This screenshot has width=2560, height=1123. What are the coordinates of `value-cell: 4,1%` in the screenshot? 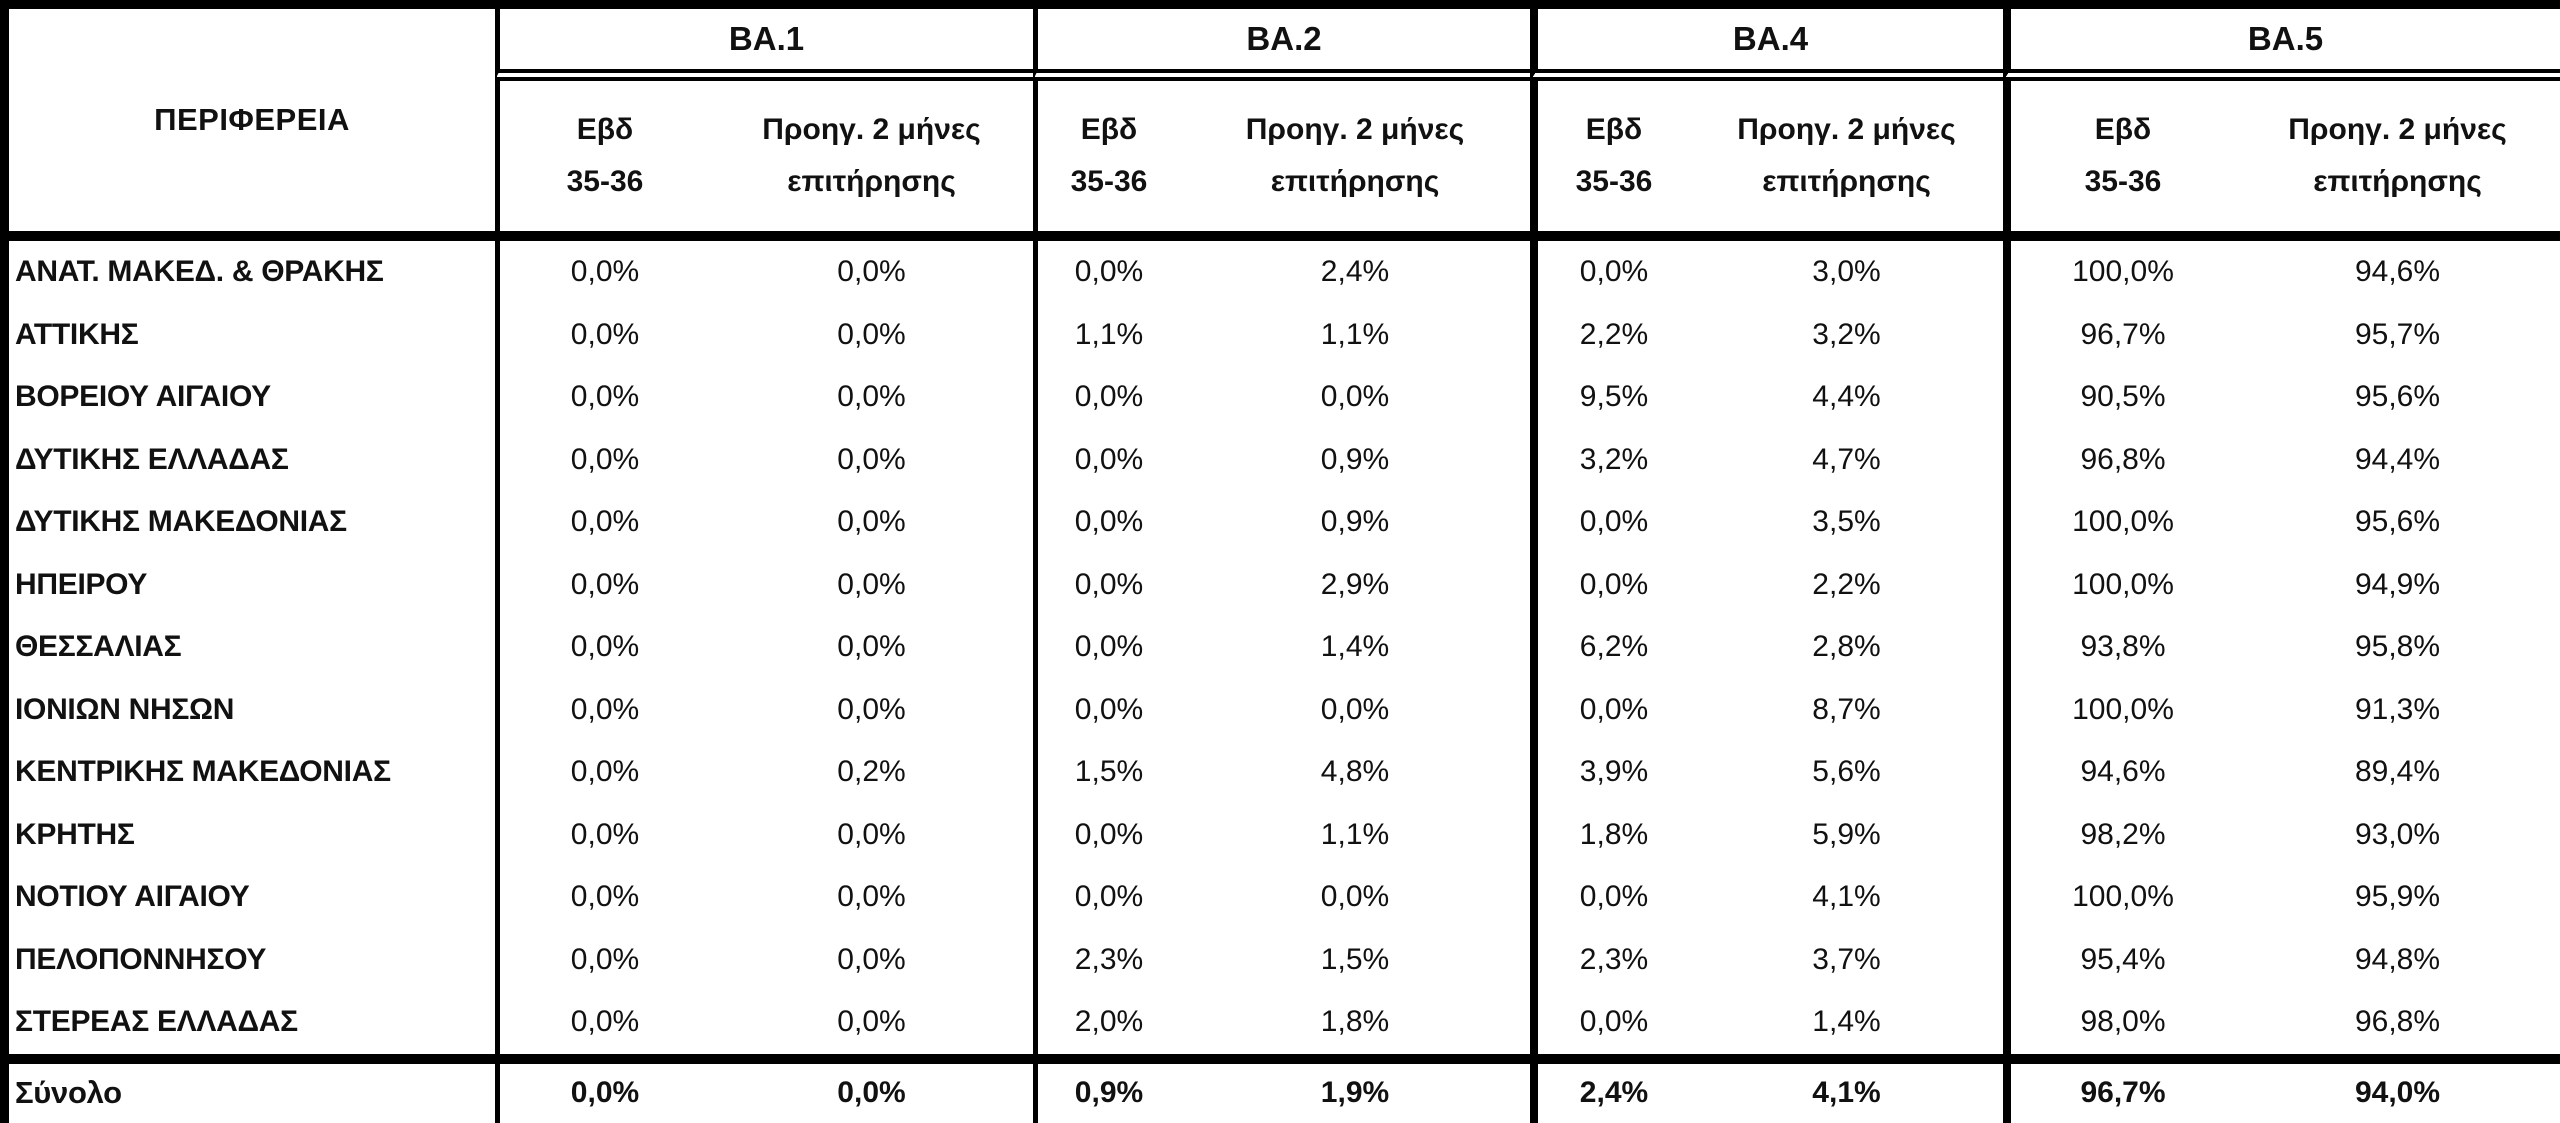 It's located at (1846, 897).